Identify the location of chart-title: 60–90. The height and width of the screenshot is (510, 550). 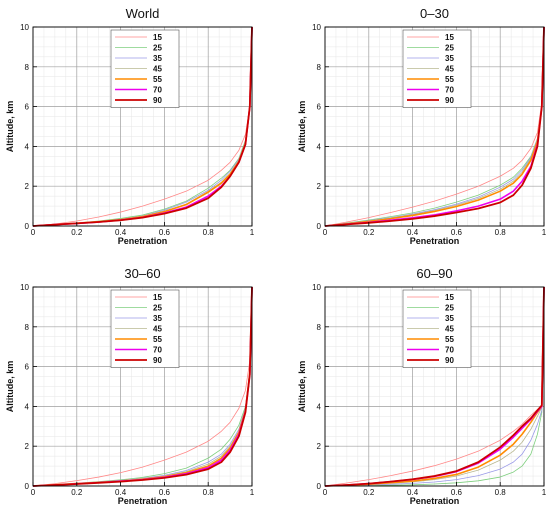
(434, 273).